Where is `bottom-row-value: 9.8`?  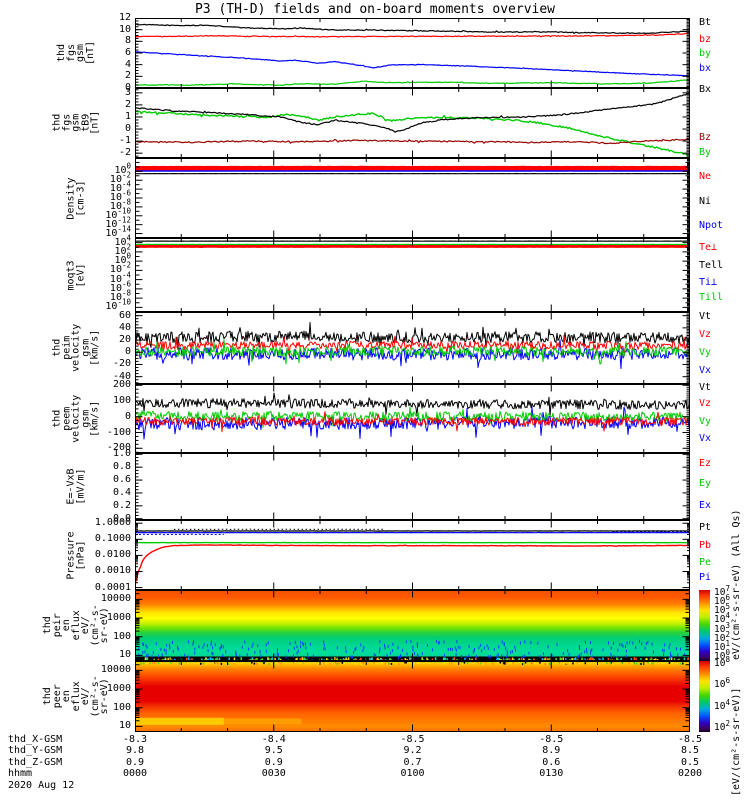 bottom-row-value: 9.8 is located at coordinates (135, 750).